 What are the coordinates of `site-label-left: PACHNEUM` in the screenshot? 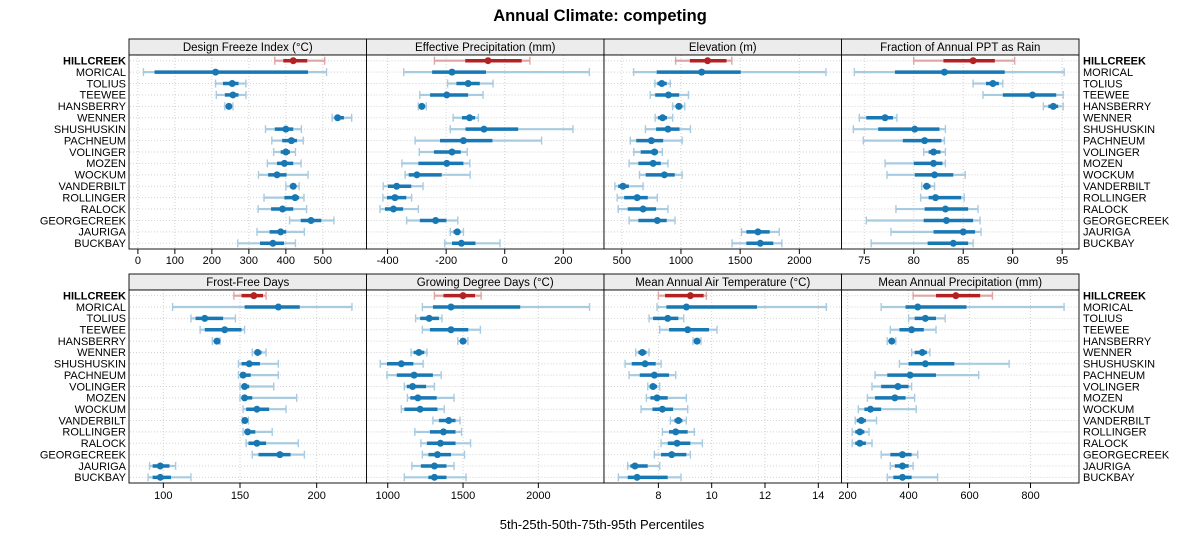 It's located at (95, 141).